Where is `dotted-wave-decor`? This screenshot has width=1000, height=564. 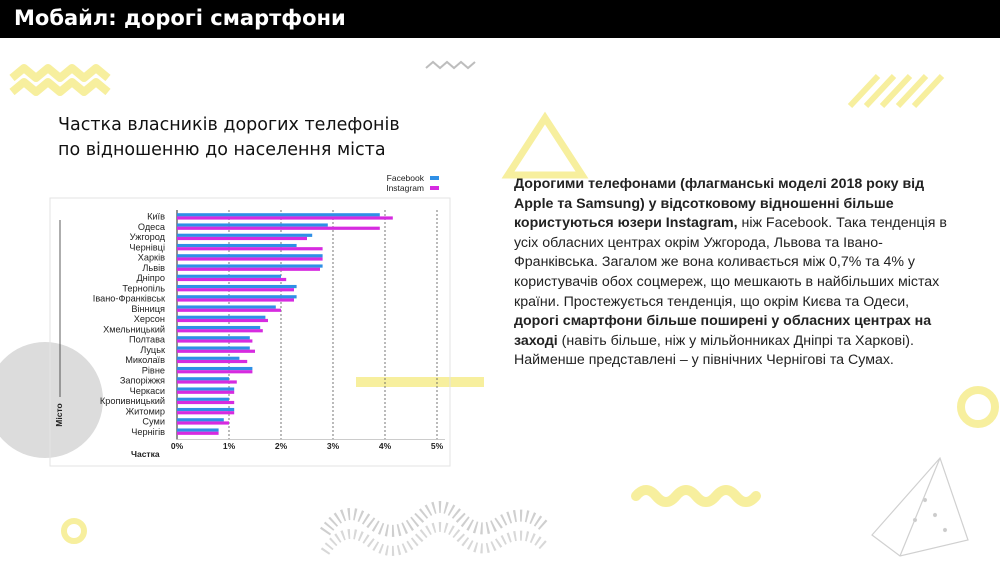
dotted-wave-decor is located at coordinates (435, 519).